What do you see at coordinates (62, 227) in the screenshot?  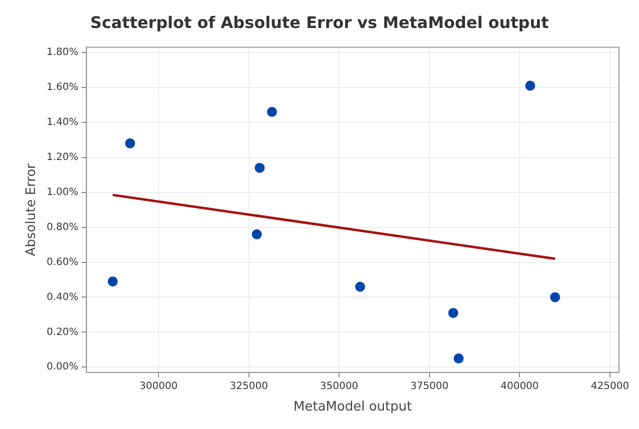 I see `y-tick-label: 0.80%` at bounding box center [62, 227].